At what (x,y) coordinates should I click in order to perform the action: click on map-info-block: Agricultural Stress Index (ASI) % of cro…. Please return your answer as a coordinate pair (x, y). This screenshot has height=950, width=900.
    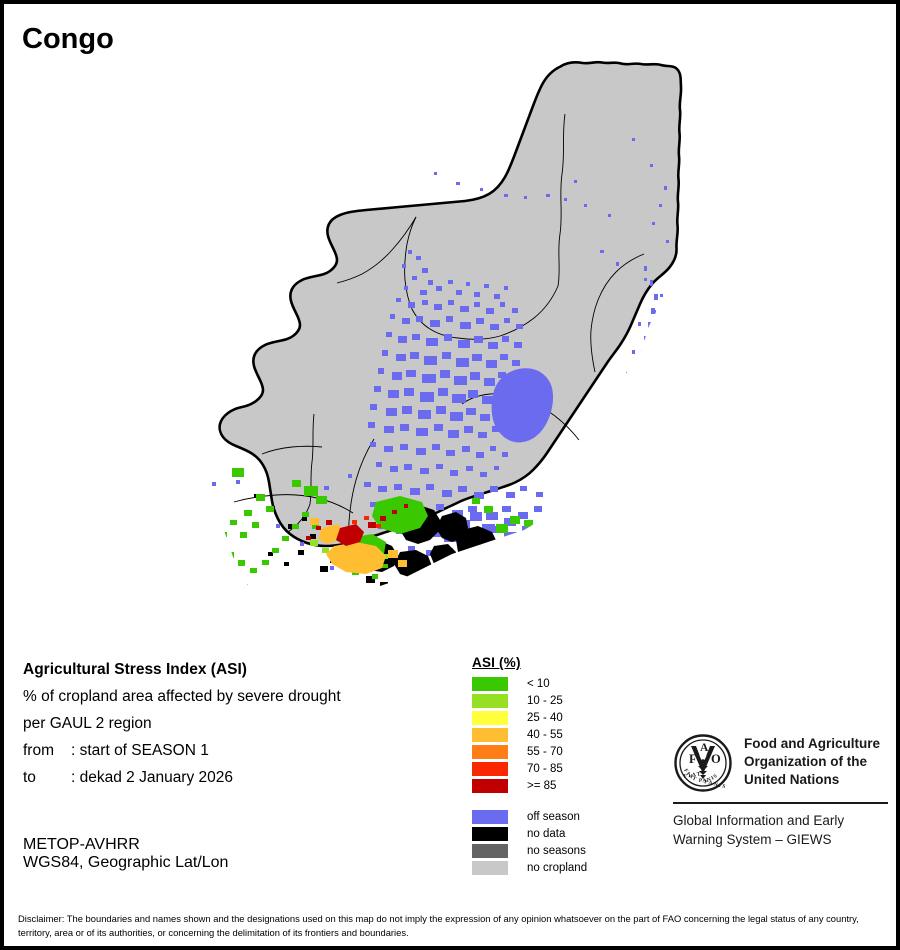
    Looking at the image, I should click on (238, 723).